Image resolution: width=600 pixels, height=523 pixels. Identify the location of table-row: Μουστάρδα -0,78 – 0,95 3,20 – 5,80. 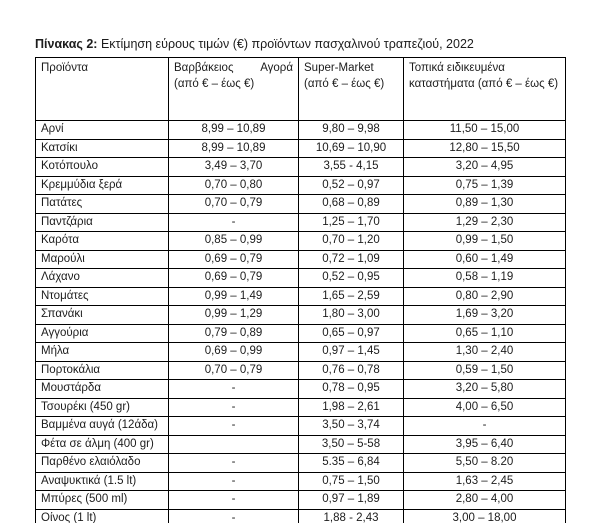
(300, 389).